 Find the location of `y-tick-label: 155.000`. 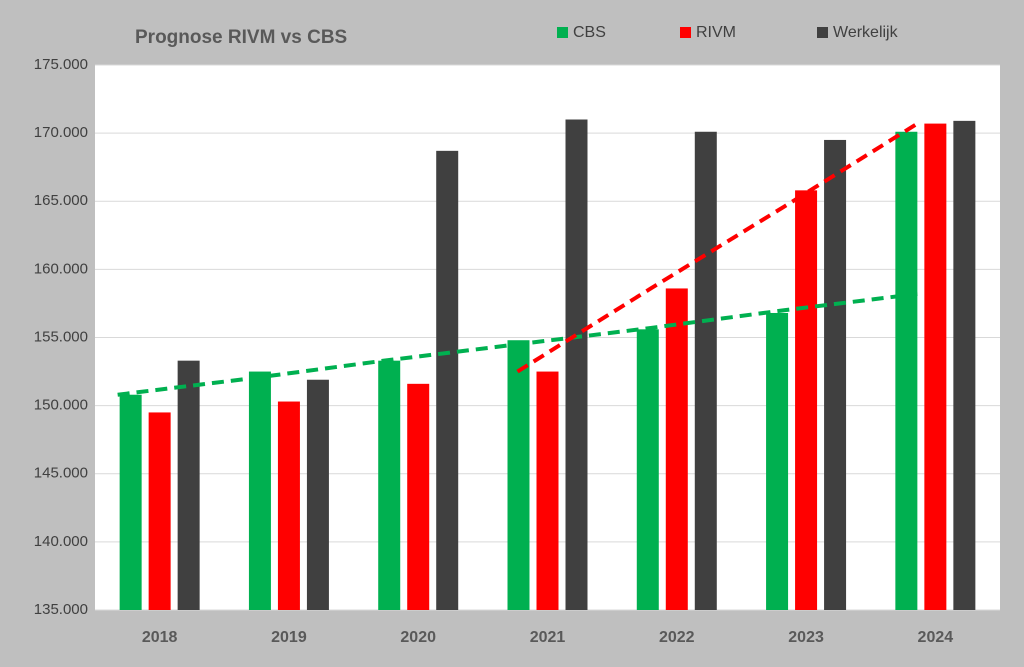

y-tick-label: 155.000 is located at coordinates (61, 336).